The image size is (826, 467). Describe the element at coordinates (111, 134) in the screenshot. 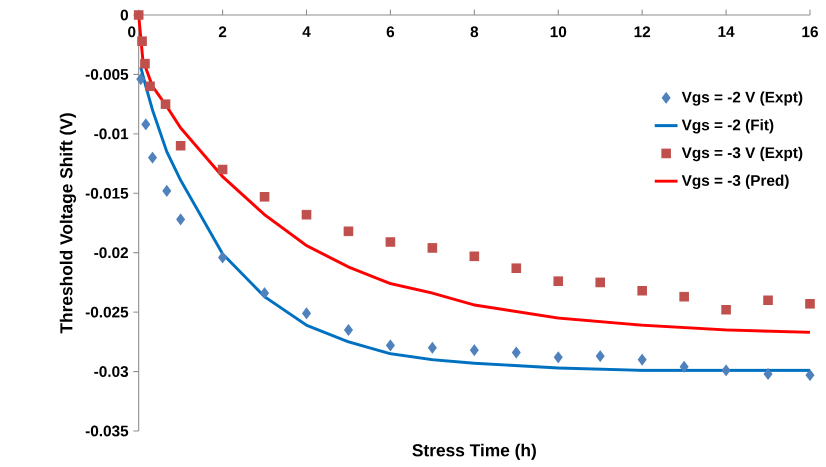

I see `y-tick-label: -0.01` at that location.